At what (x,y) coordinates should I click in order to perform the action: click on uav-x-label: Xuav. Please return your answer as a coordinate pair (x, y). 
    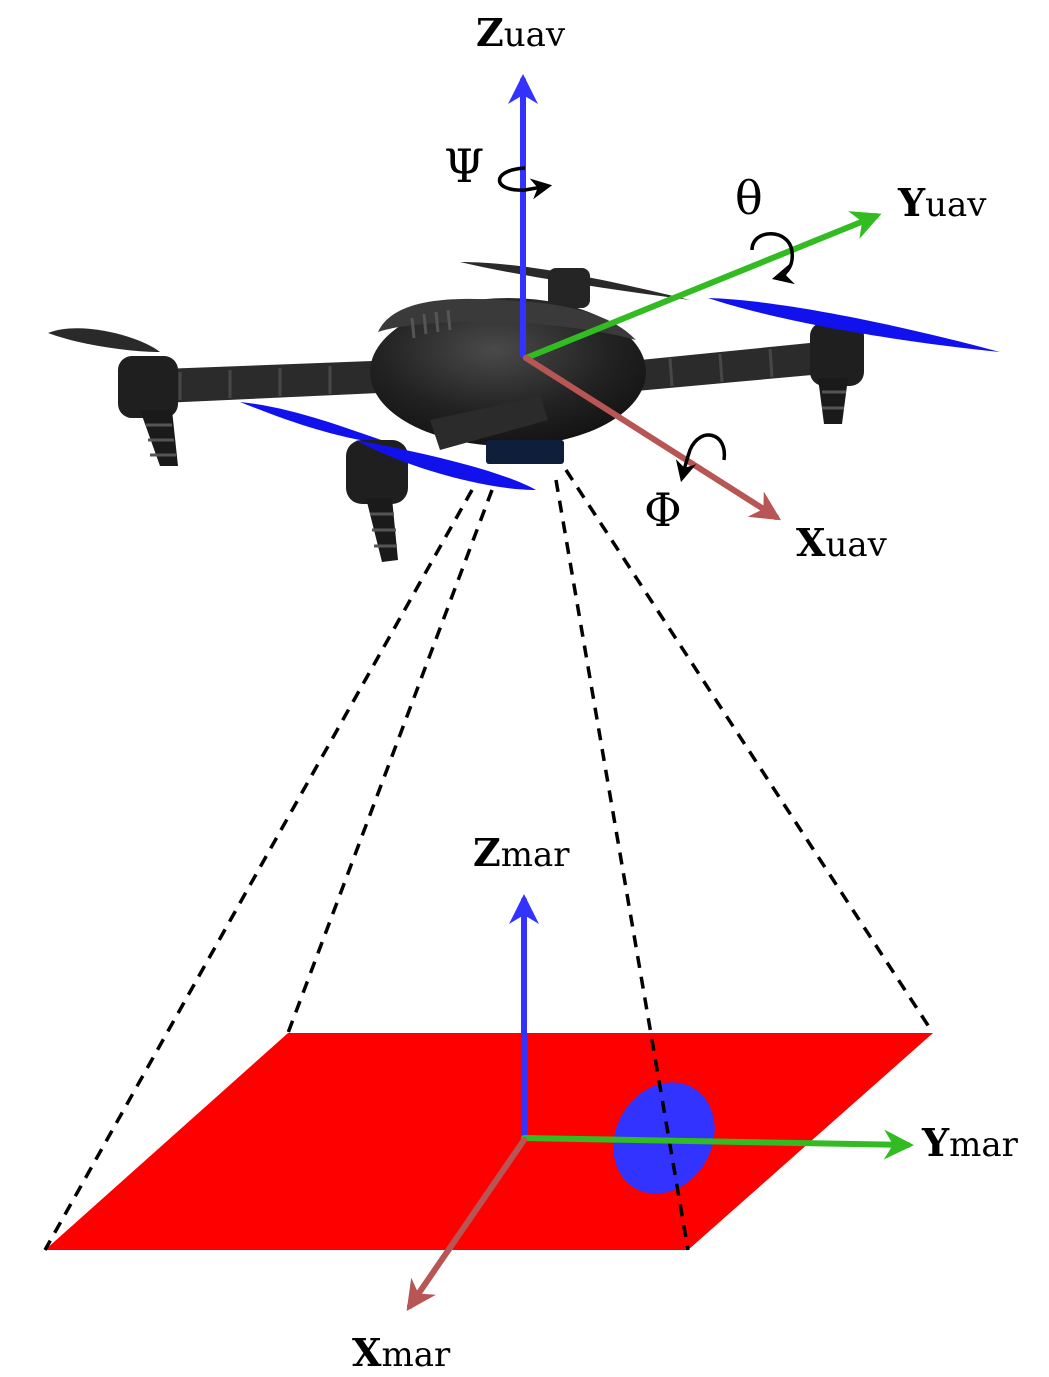
    Looking at the image, I should click on (842, 542).